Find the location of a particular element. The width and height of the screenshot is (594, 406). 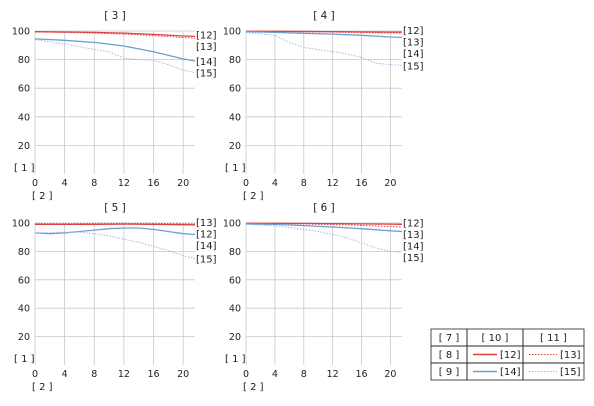

legend-header: [ 7 ] is located at coordinates (449, 338).